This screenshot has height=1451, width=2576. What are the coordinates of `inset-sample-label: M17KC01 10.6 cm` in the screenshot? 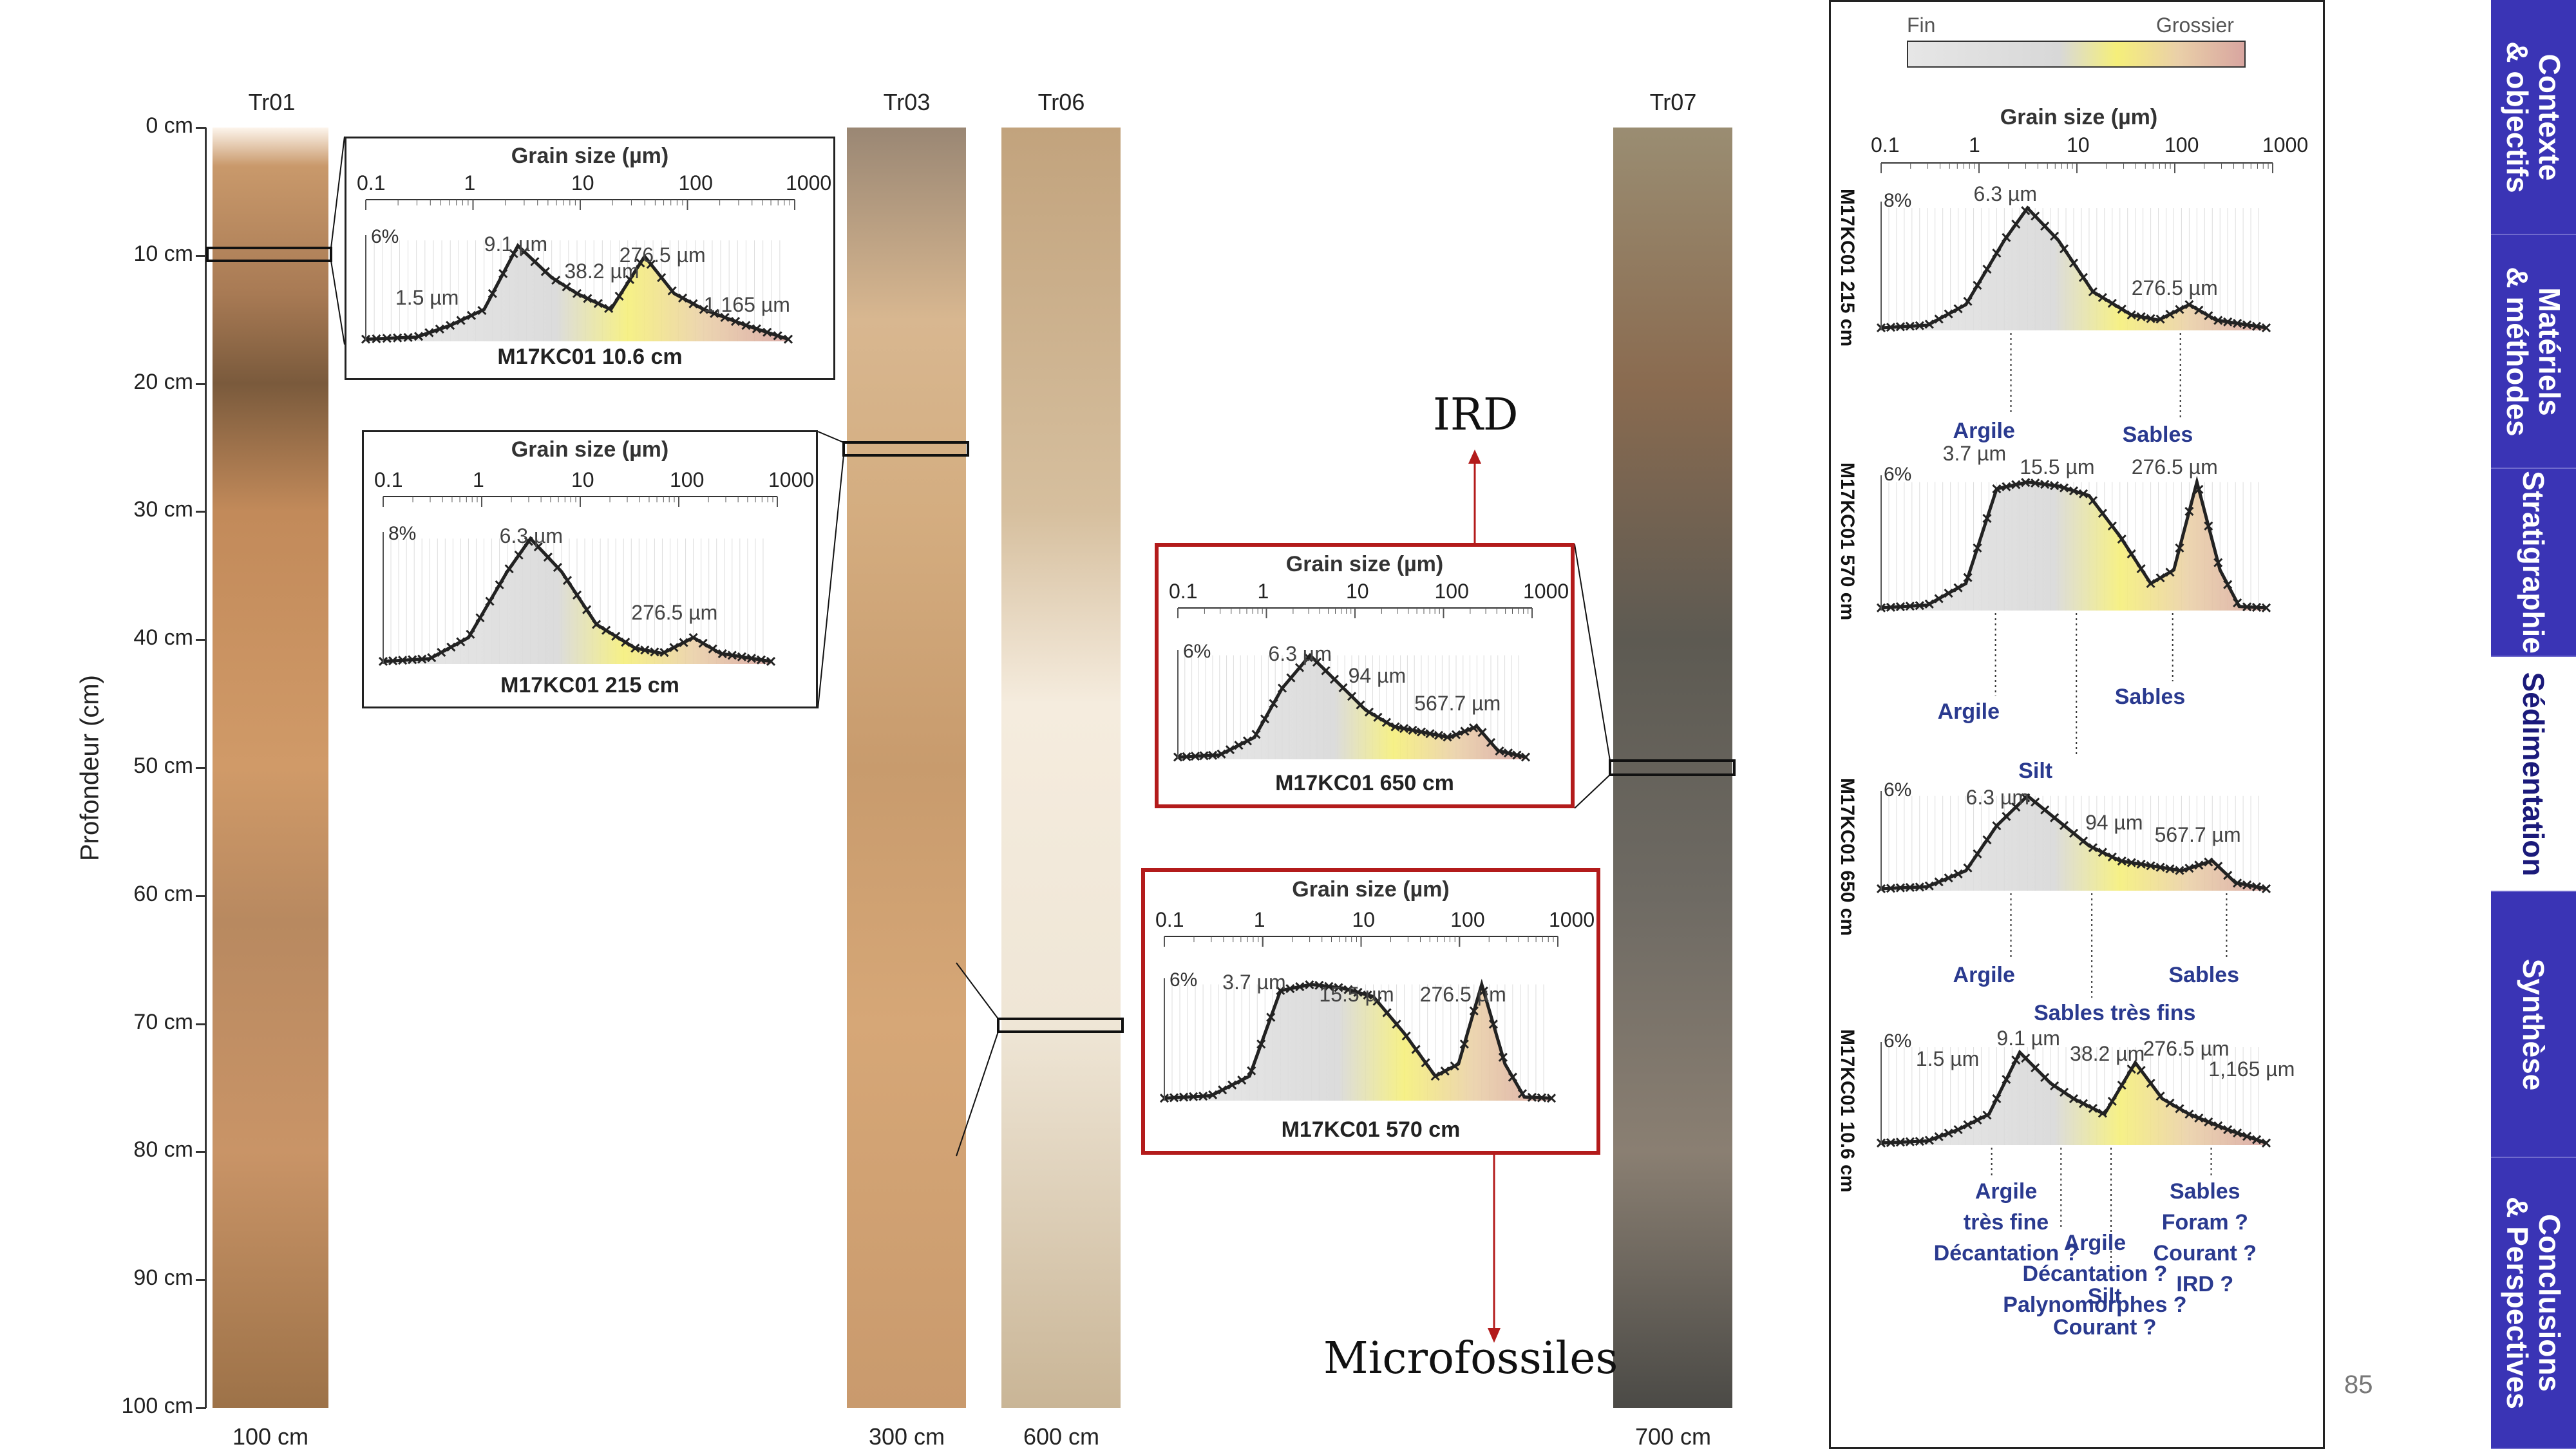 It's located at (590, 357).